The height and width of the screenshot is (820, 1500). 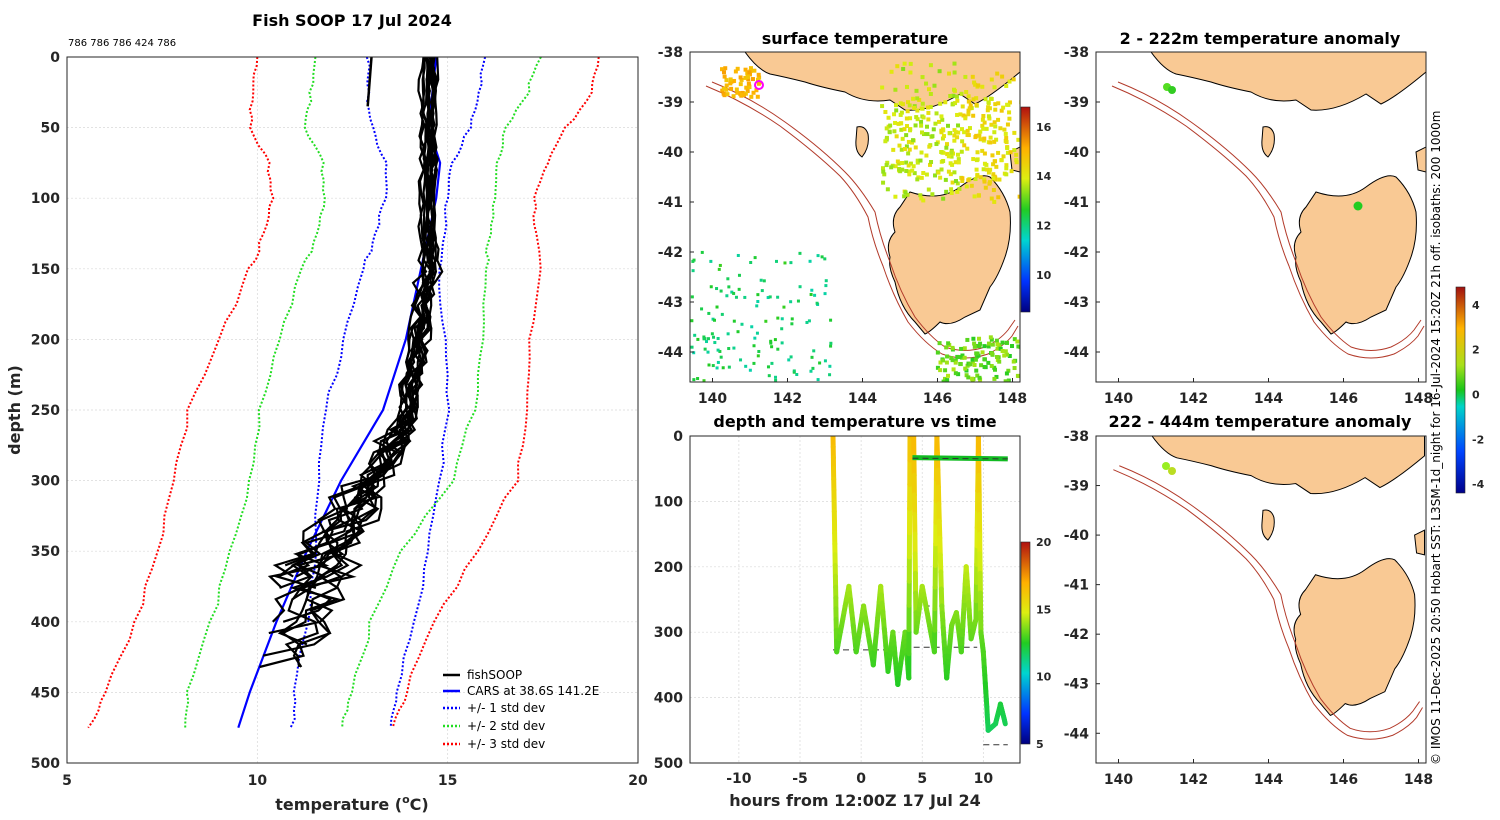 I want to click on anom-xtick: 140, so click(x=1118, y=780).